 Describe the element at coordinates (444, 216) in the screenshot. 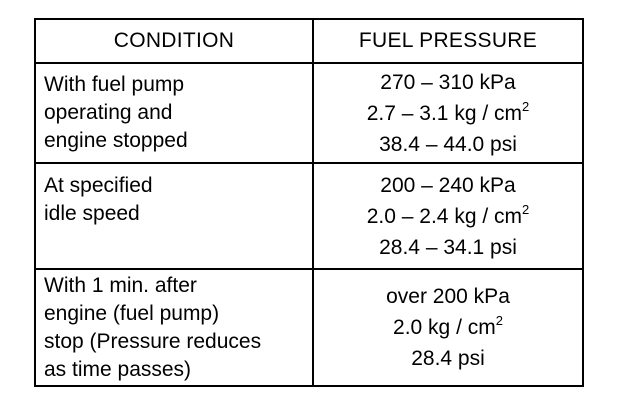

I see `pressure-kgcm-value: 2.0 – 2.4 kg / cm` at that location.